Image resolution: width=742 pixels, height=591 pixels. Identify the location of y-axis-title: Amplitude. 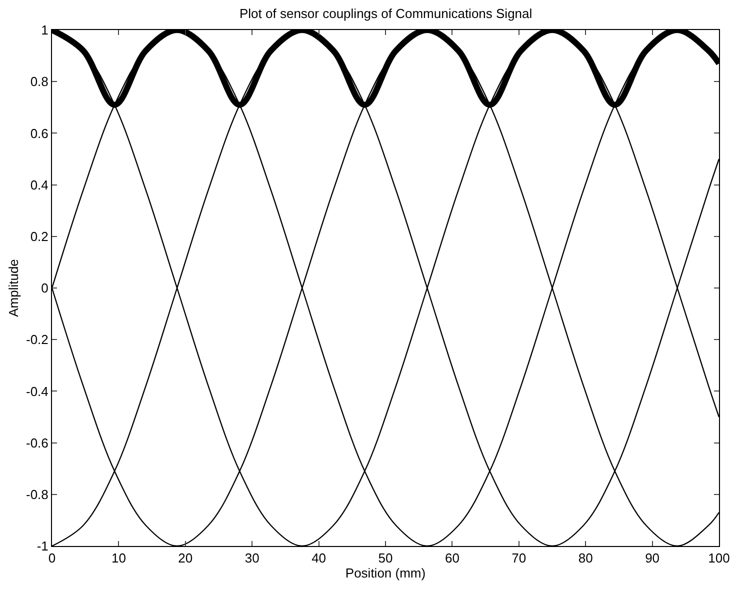
(13, 288).